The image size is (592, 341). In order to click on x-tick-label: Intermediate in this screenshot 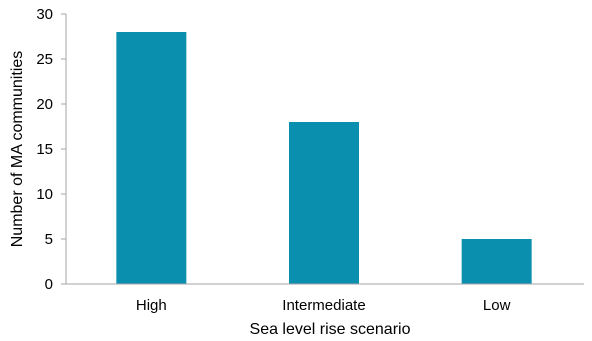, I will do `click(323, 305)`.